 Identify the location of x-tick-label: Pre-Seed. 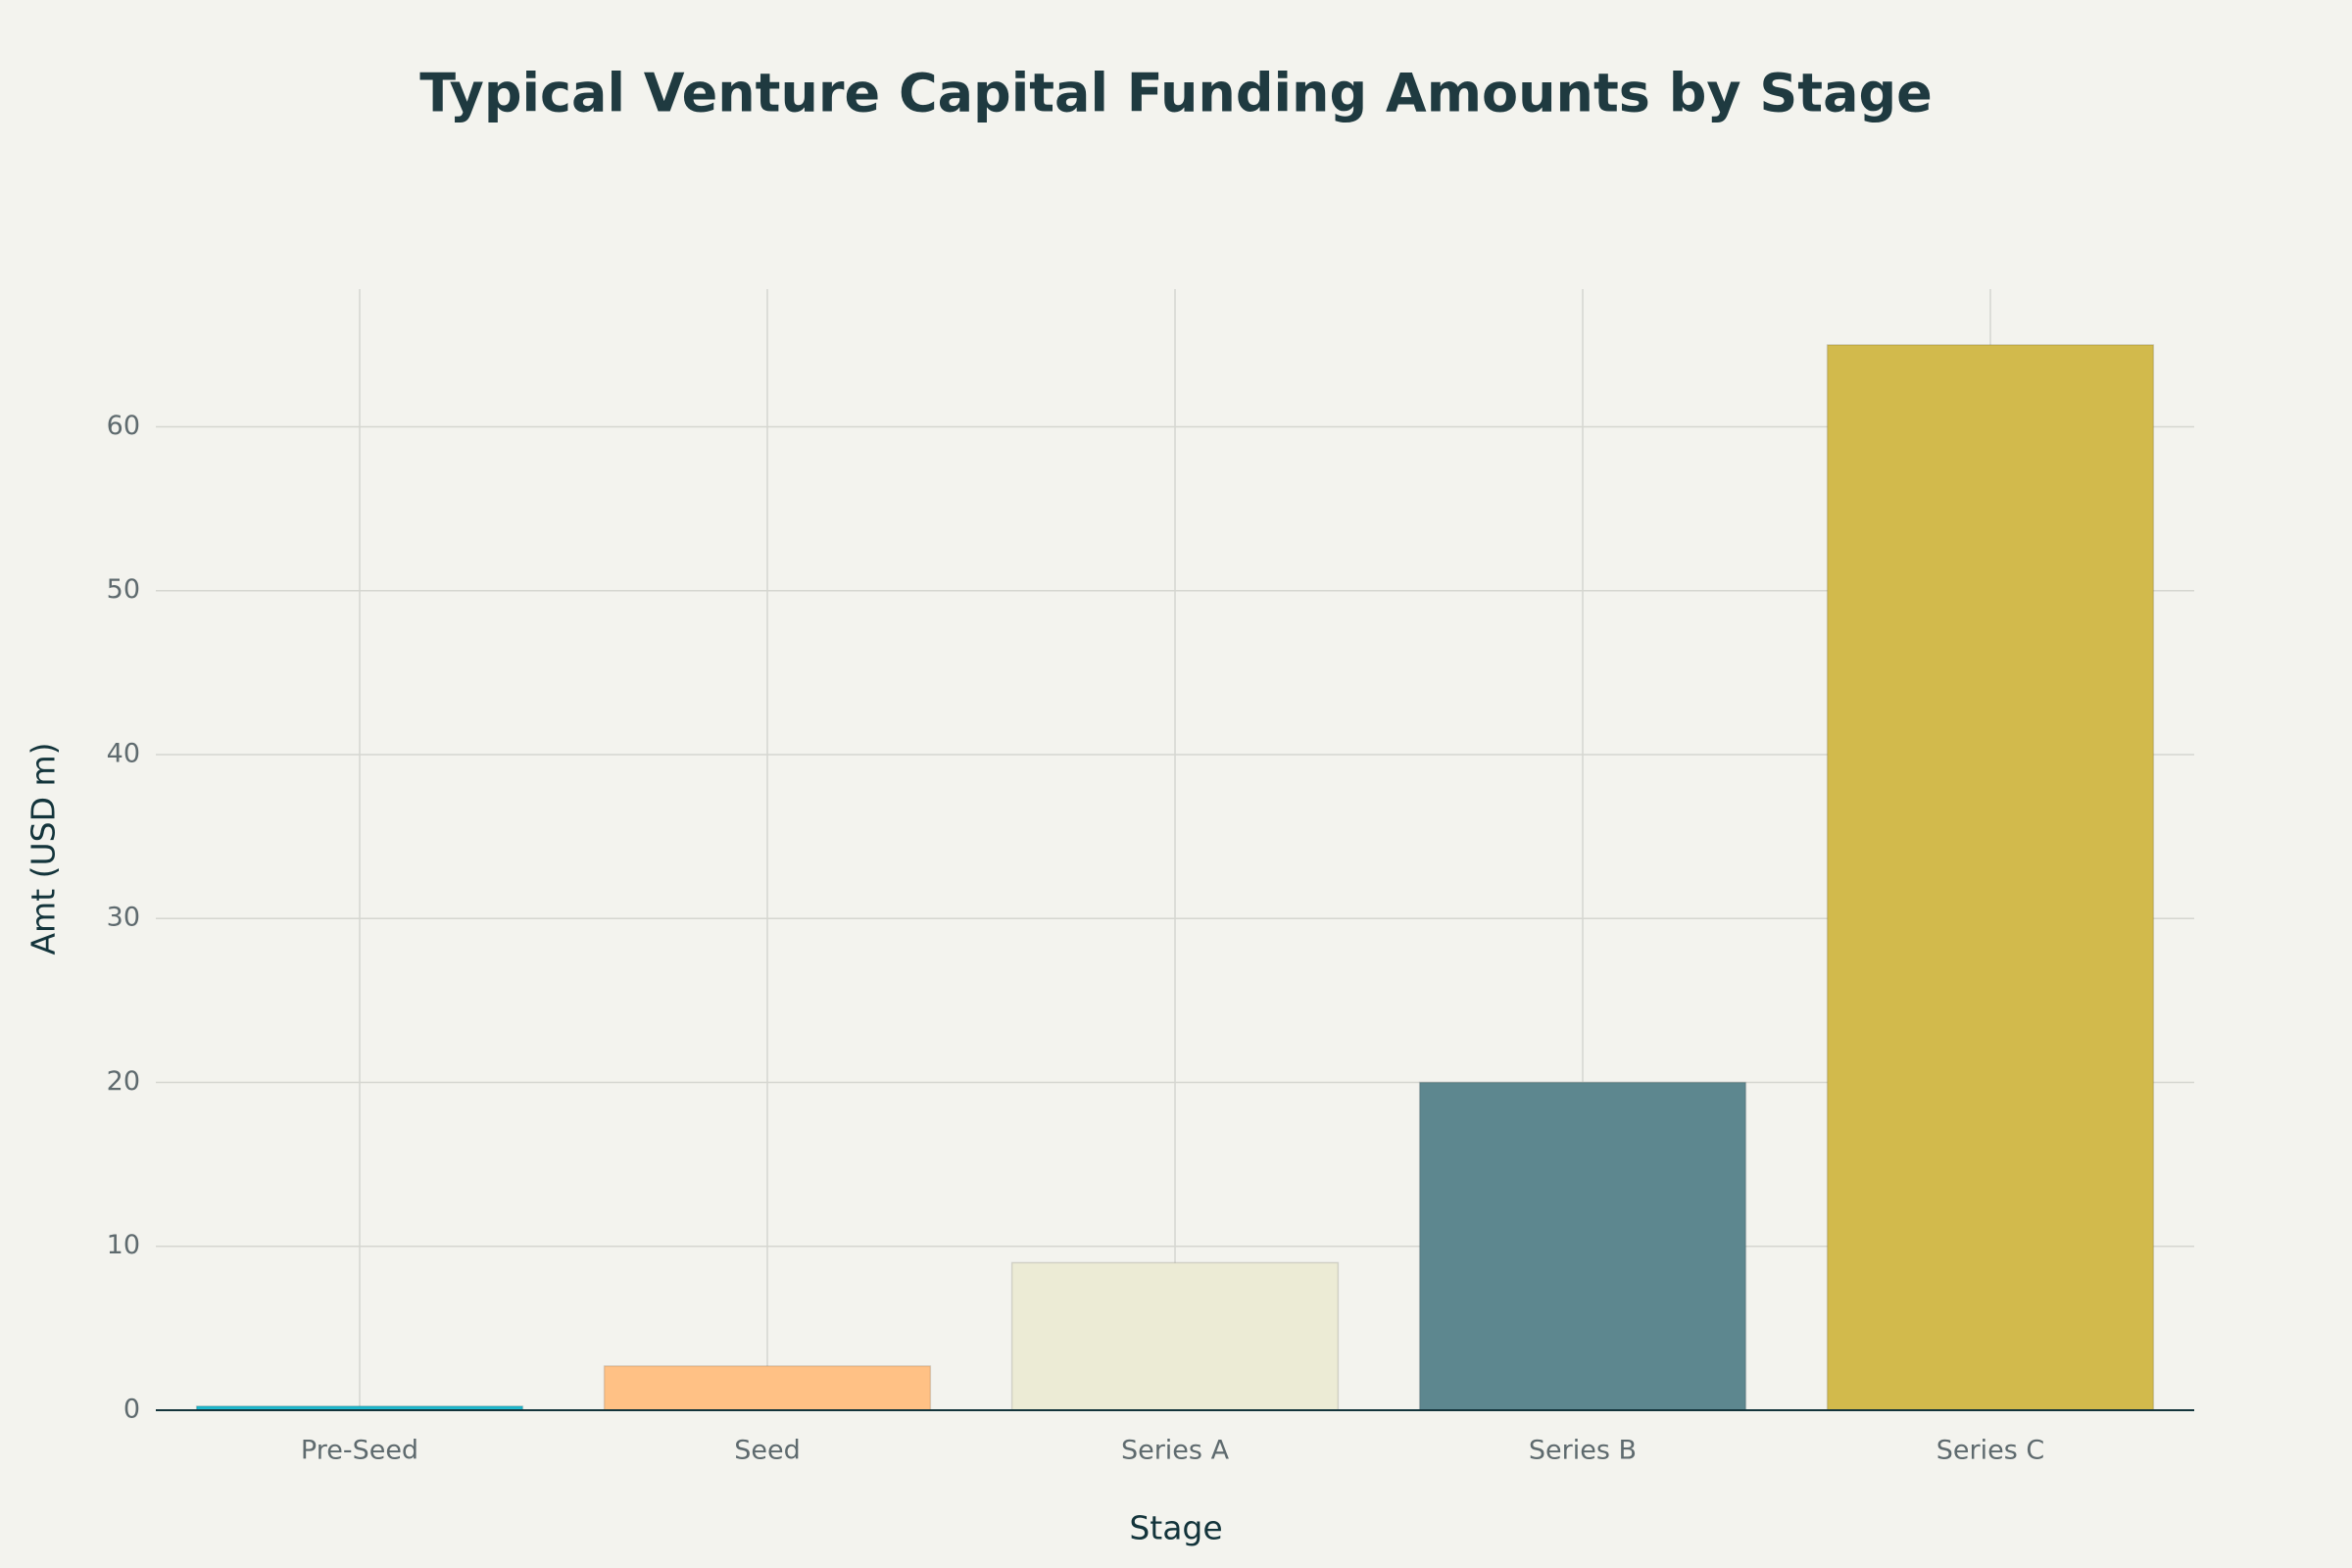
(359, 1451).